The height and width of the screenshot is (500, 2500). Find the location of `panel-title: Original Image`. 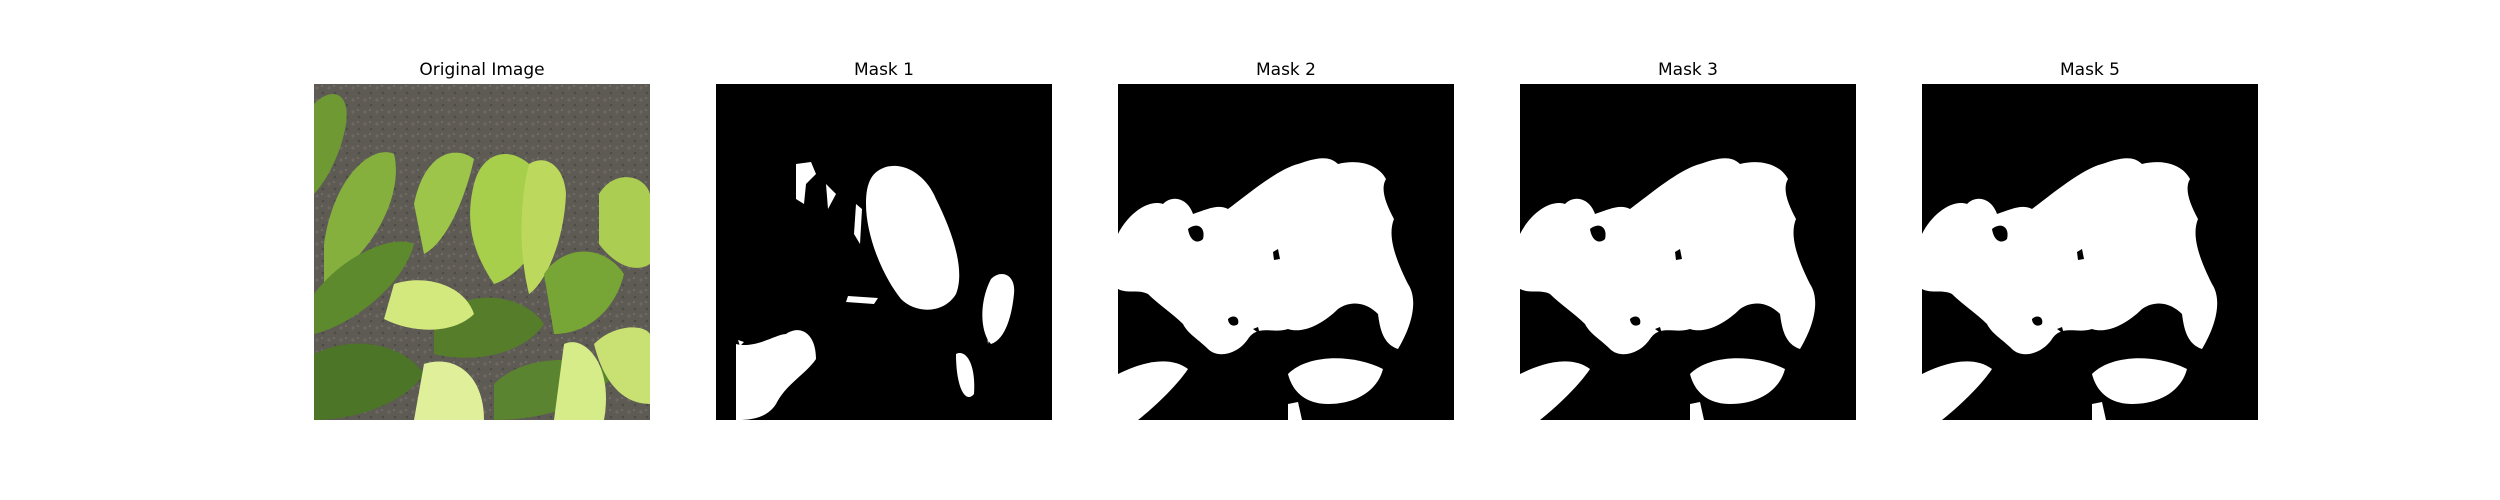

panel-title: Original Image is located at coordinates (482, 70).